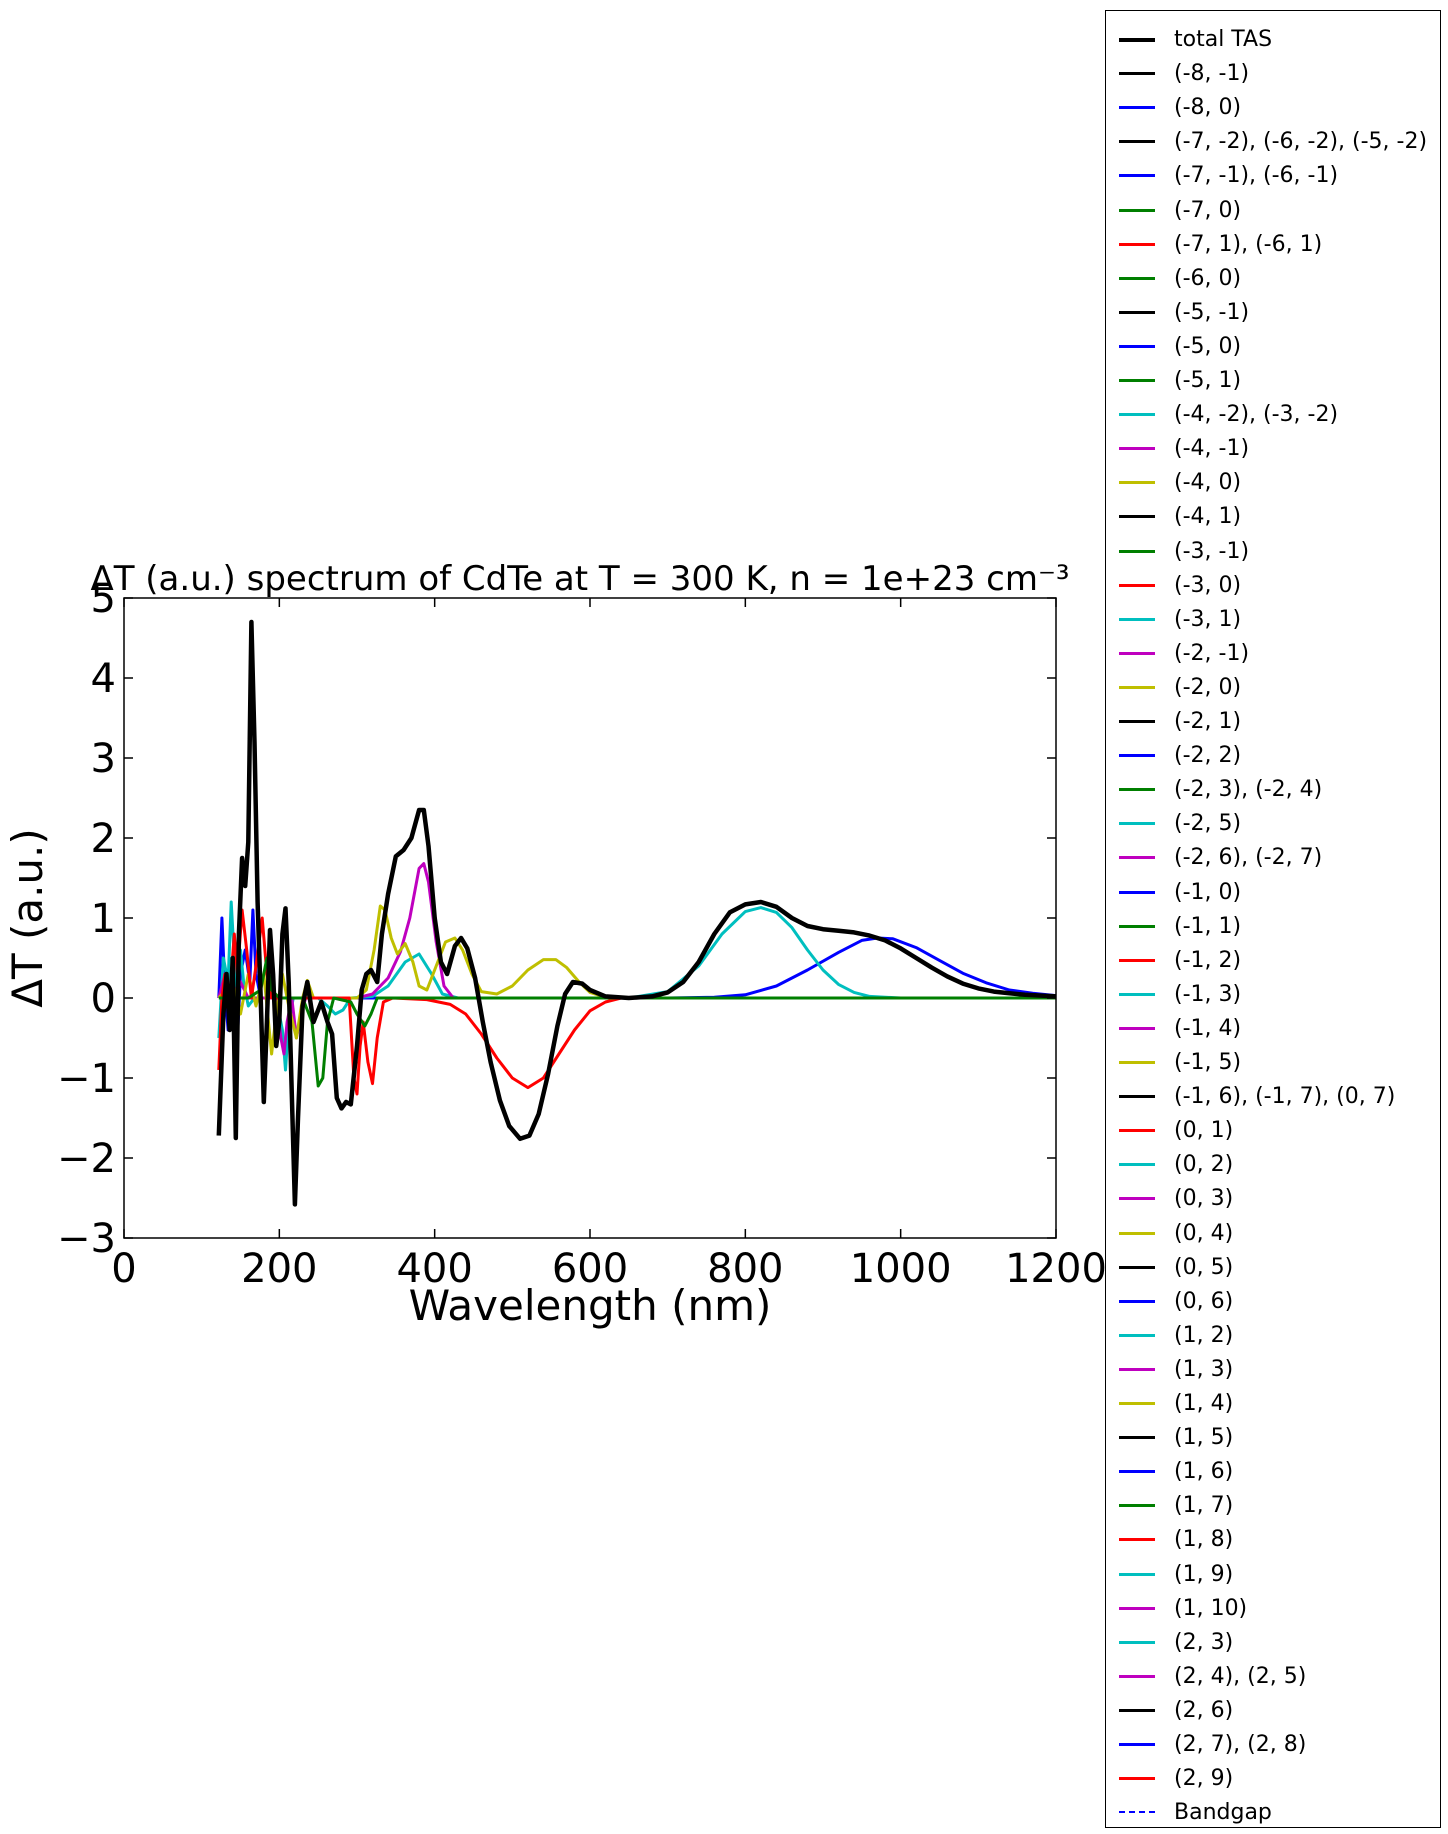  I want to click on y-tick-label: 5, so click(103, 599).